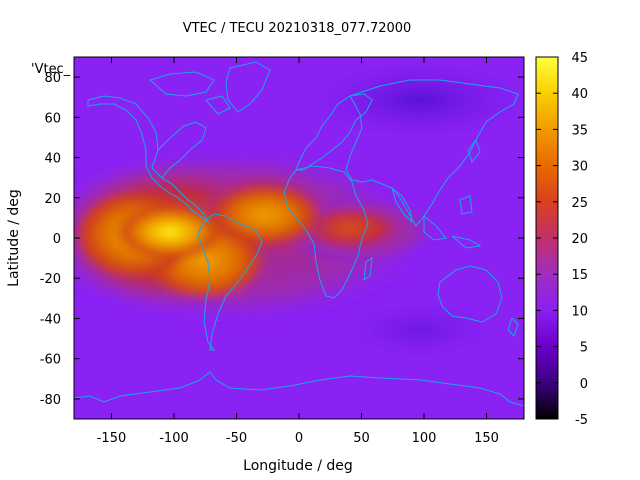  Describe the element at coordinates (334, 132) in the screenshot. I see `coast-europe` at that location.